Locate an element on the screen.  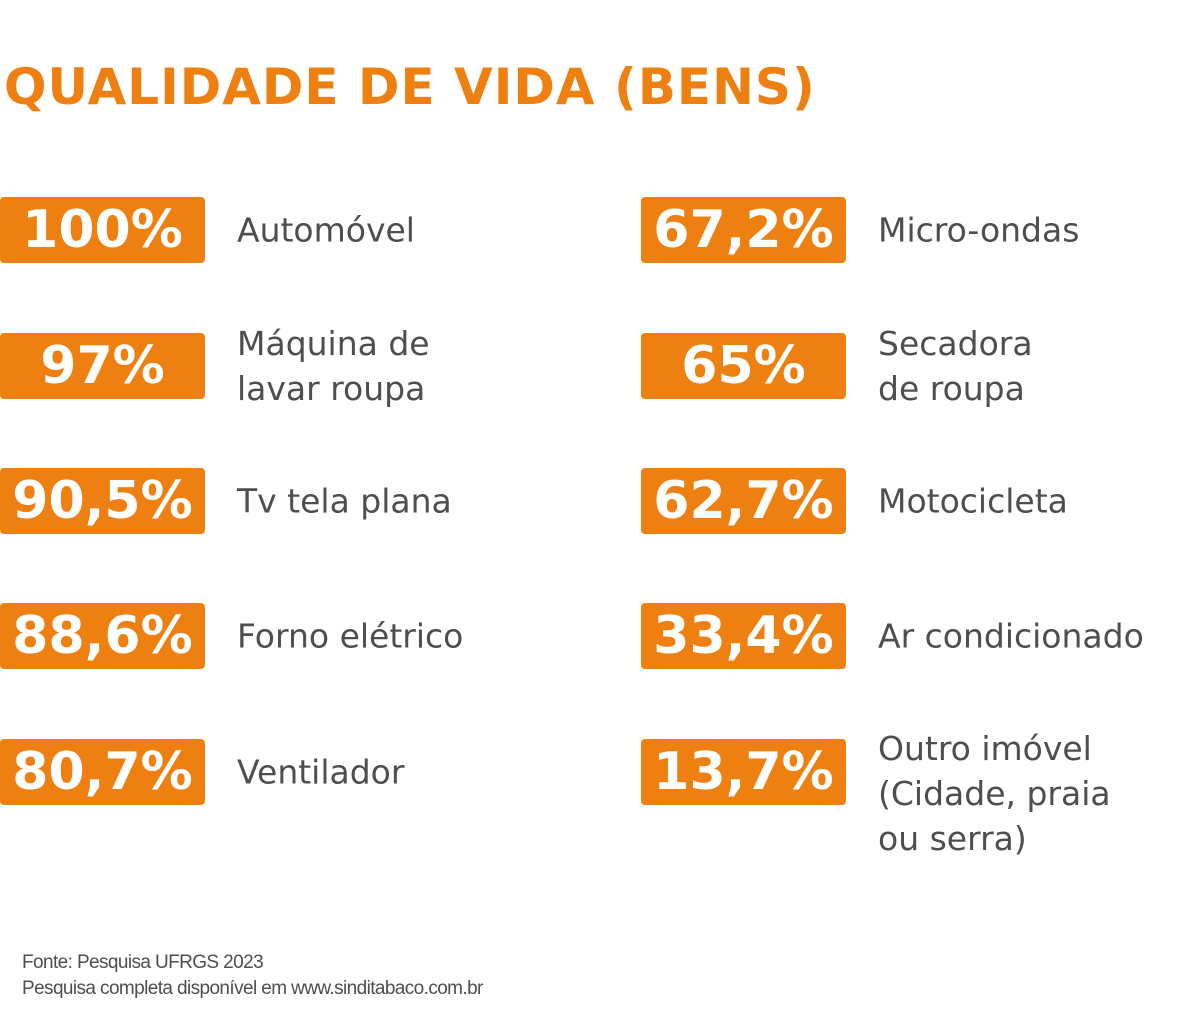
item-label: Micro-ondas is located at coordinates (979, 230).